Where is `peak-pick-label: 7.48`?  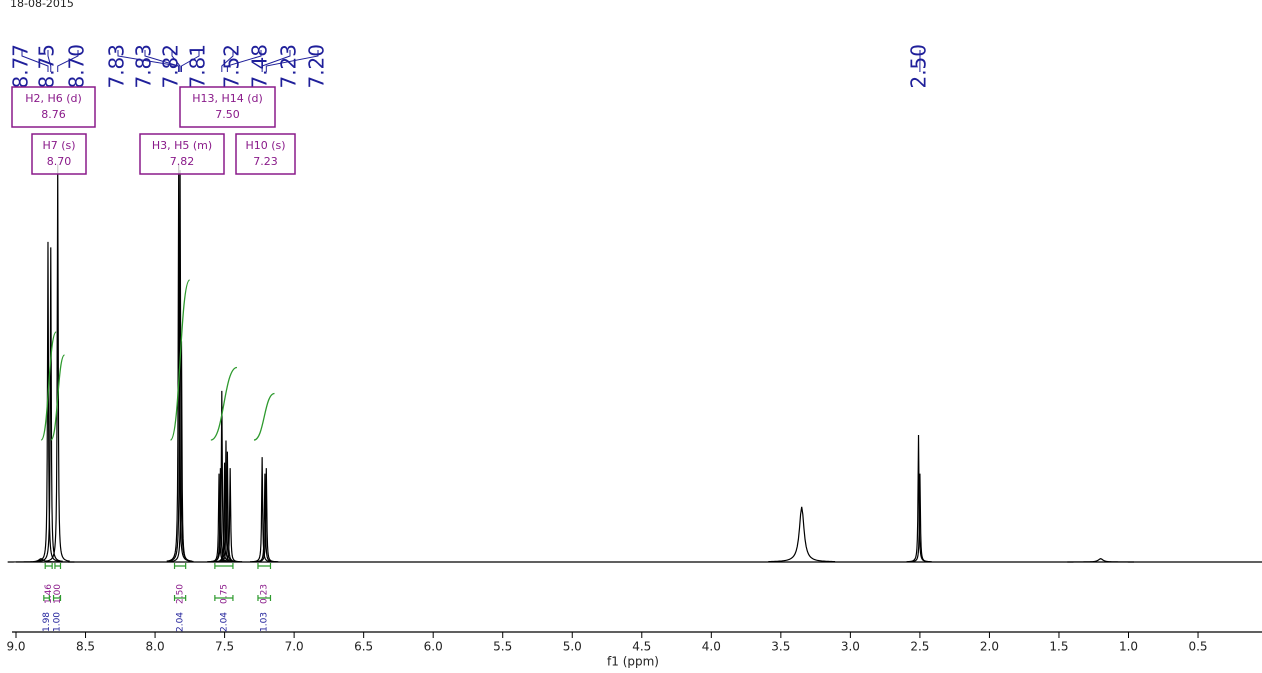
peak-pick-label: 7.48 is located at coordinates (260, 66).